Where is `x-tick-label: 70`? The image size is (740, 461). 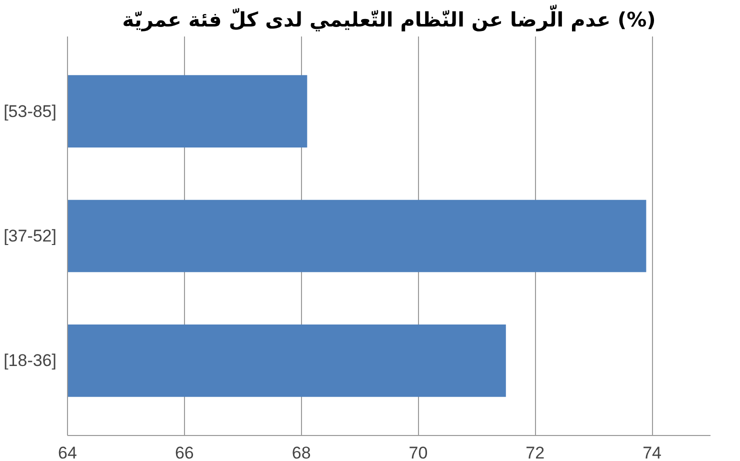 x-tick-label: 70 is located at coordinates (418, 452).